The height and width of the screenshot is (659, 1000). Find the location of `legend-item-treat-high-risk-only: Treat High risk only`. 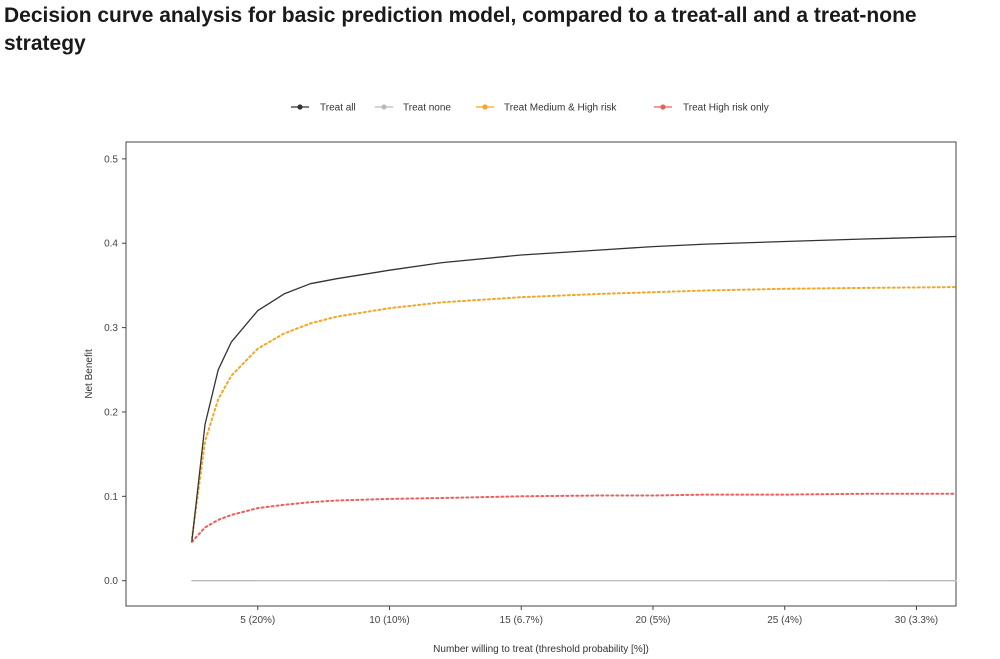

legend-item-treat-high-risk-only: Treat High risk only is located at coordinates (711, 108).